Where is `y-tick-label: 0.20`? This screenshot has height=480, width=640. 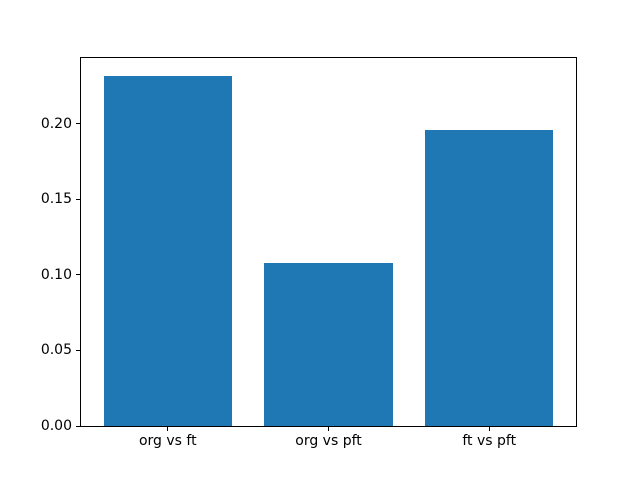 y-tick-label: 0.20 is located at coordinates (56, 123).